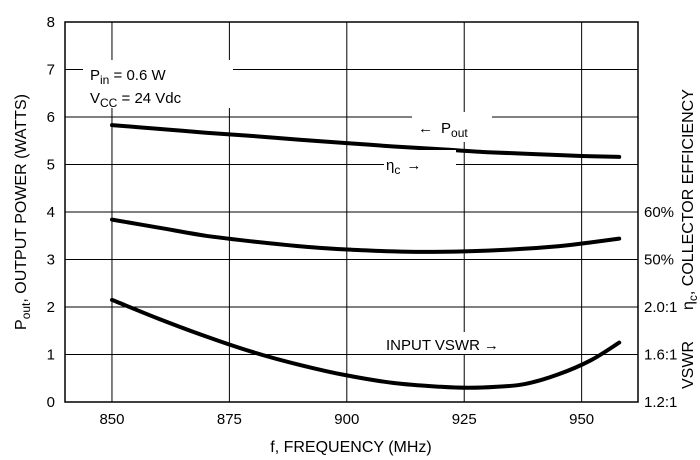 Image resolution: width=700 pixels, height=460 pixels. Describe the element at coordinates (443, 130) in the screenshot. I see `pout-annotation: ← Pout` at that location.